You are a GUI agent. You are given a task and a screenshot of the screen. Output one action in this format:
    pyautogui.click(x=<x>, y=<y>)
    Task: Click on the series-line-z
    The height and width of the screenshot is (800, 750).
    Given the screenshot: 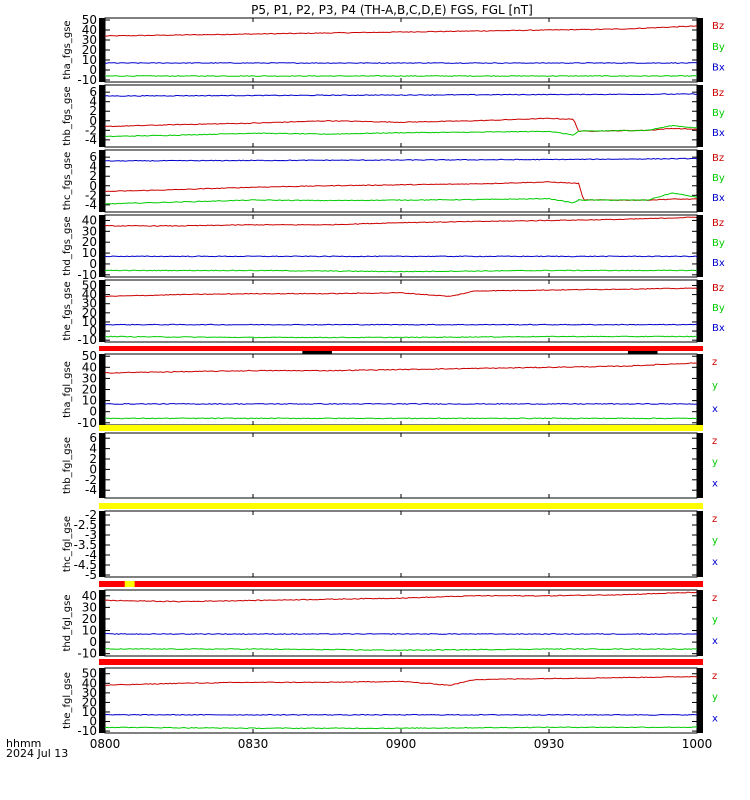 What is the action you would take?
    pyautogui.click(x=401, y=368)
    